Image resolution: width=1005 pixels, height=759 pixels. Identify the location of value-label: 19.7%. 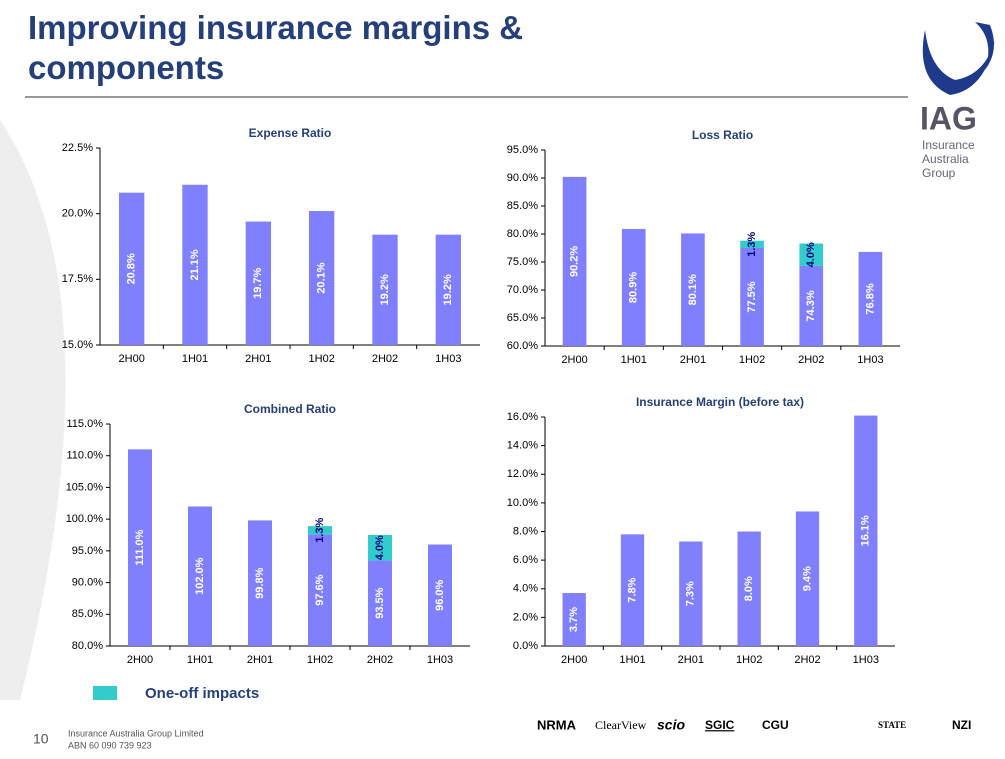
(258, 282).